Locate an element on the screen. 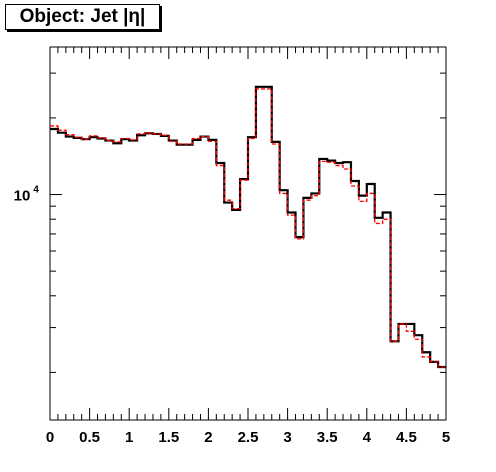  y-tick-label-exponent: 4 is located at coordinates (36, 190).